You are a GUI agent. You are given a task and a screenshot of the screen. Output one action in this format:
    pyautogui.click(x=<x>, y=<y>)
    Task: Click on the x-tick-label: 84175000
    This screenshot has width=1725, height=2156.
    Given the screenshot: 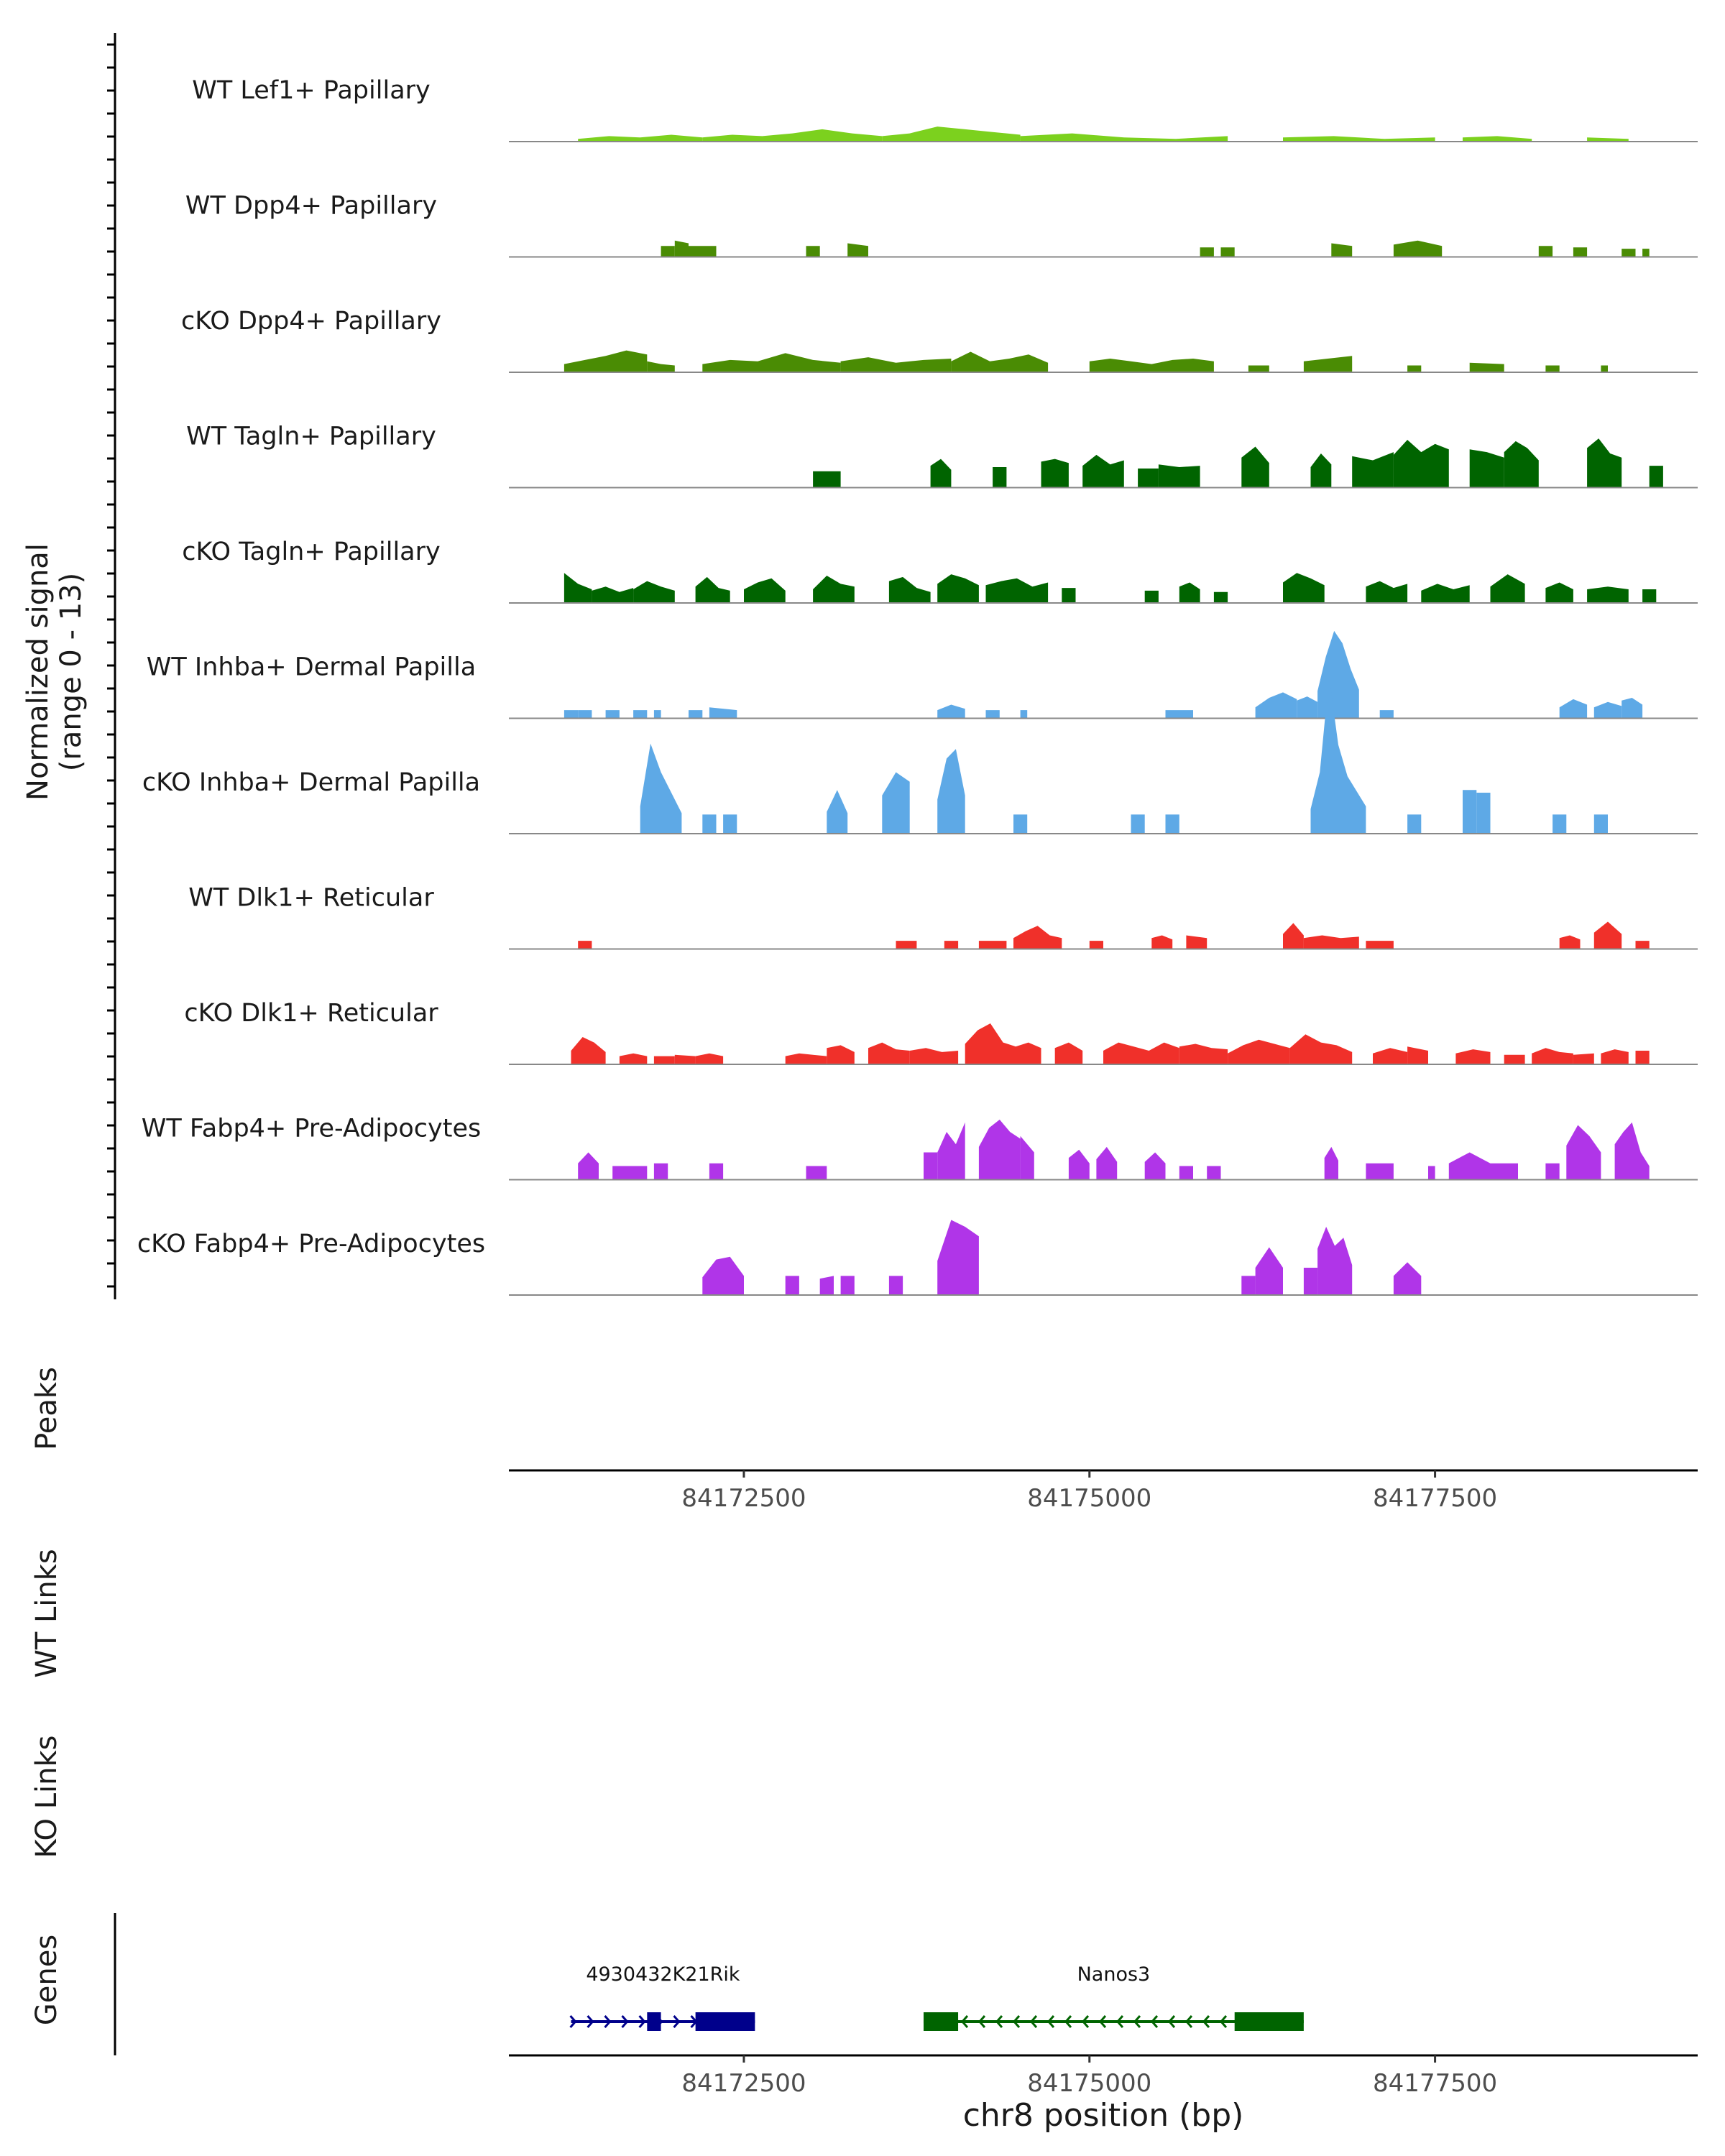 What is the action you would take?
    pyautogui.click(x=1089, y=2083)
    